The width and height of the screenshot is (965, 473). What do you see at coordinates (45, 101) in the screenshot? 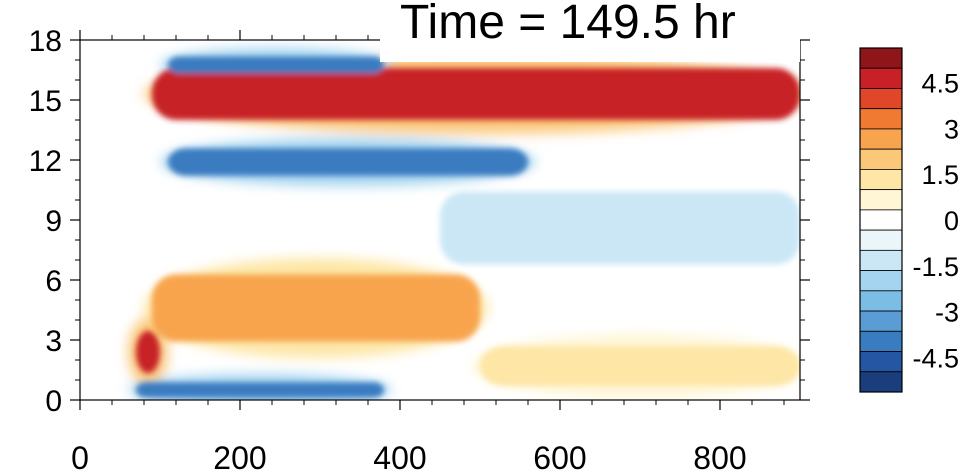
I see `y-tick-label: 15` at bounding box center [45, 101].